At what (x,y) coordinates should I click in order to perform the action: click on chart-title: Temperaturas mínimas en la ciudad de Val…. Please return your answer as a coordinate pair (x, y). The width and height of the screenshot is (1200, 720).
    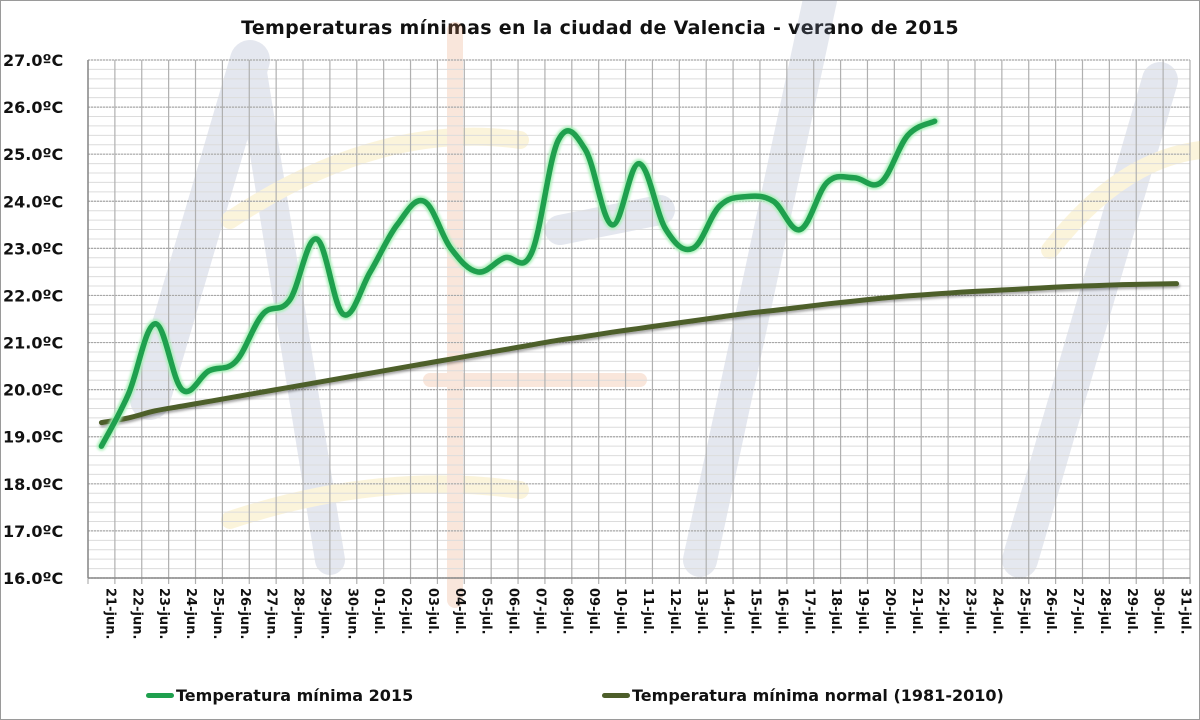
    Looking at the image, I should click on (600, 28).